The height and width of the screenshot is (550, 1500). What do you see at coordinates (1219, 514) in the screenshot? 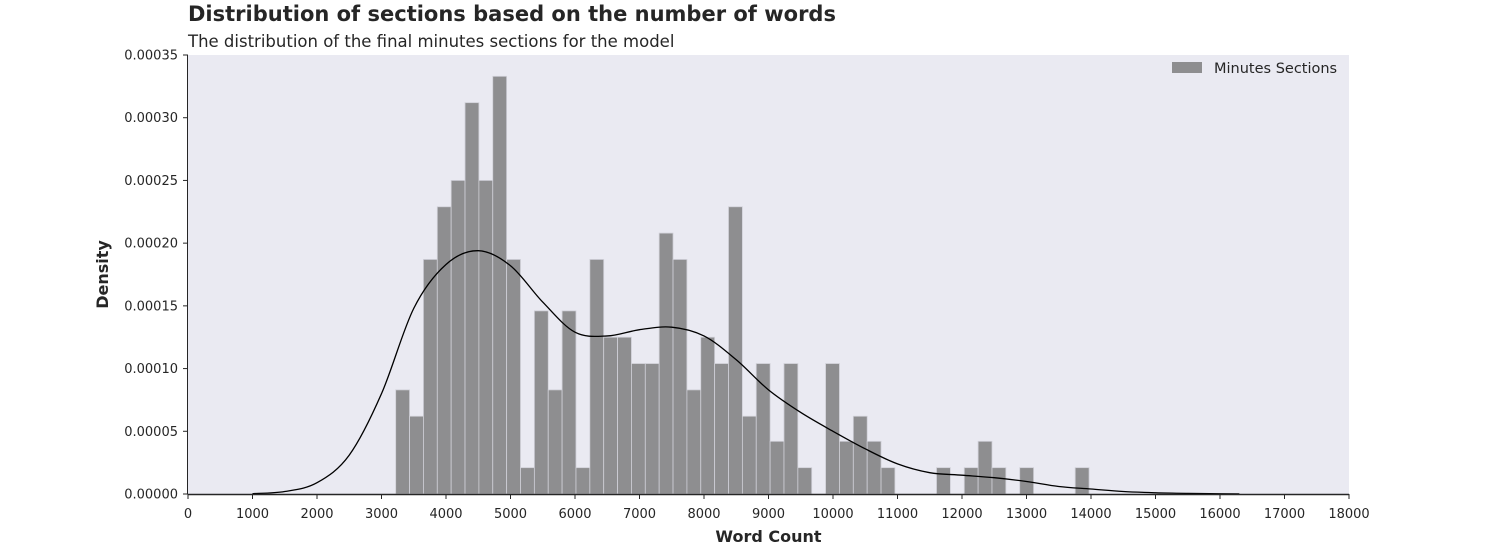
I see `x-tick-label: 16000` at bounding box center [1219, 514].